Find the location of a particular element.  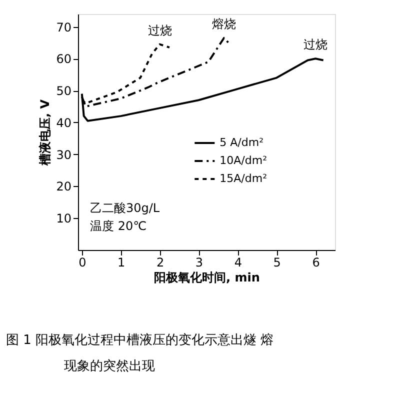

y-tick-label: 40 is located at coordinates (64, 123).